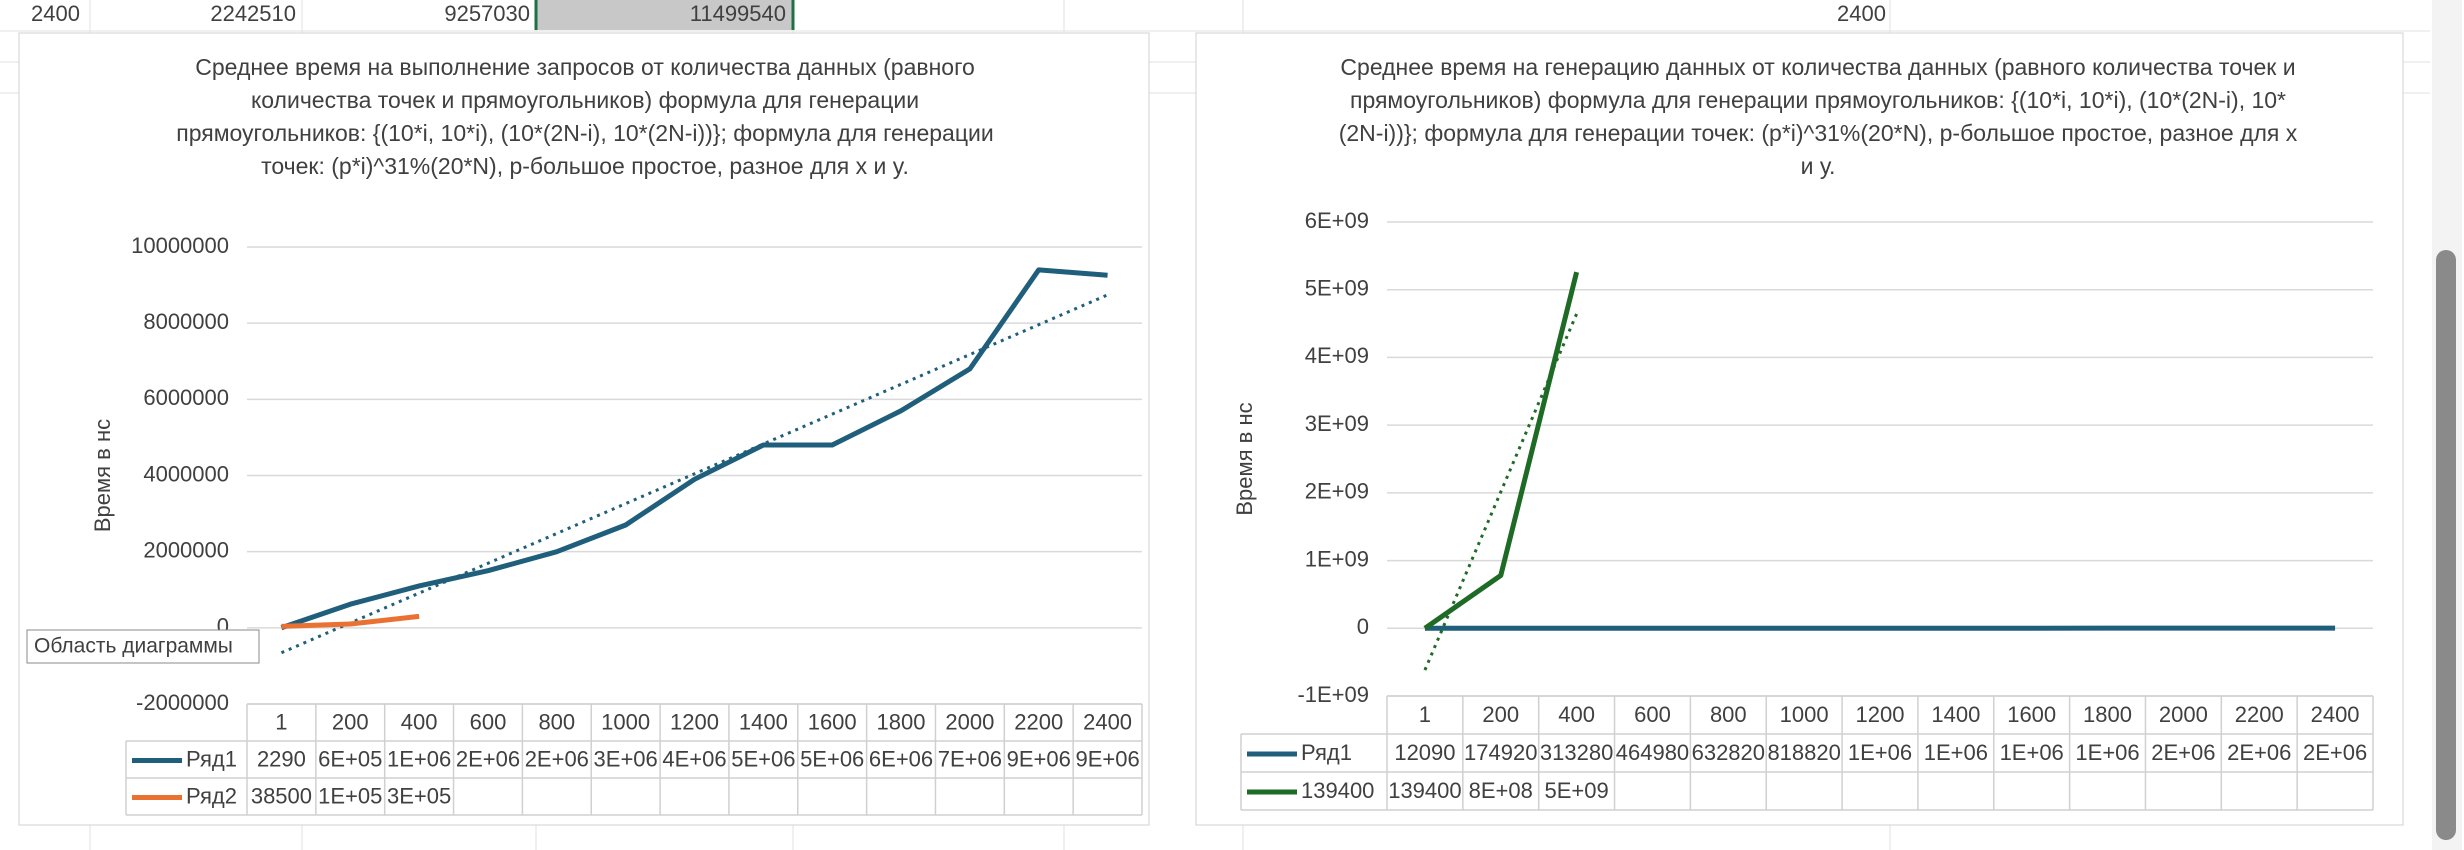 The image size is (2464, 850). What do you see at coordinates (1337, 355) in the screenshot?
I see `y-tick-label: 4E+09` at bounding box center [1337, 355].